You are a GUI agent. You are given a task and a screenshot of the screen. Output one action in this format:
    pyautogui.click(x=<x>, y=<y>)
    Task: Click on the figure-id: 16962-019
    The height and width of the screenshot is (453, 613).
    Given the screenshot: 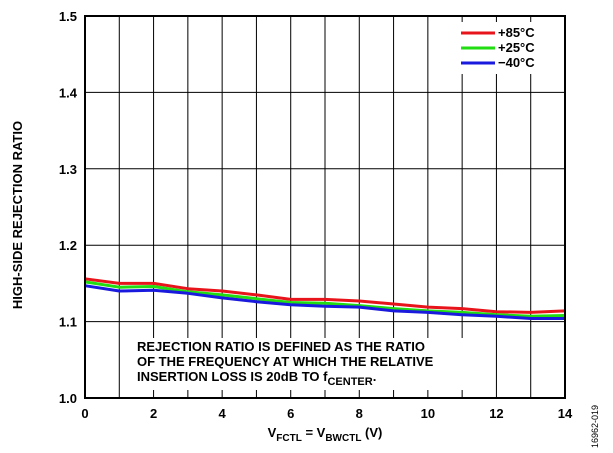 What is the action you would take?
    pyautogui.click(x=595, y=426)
    